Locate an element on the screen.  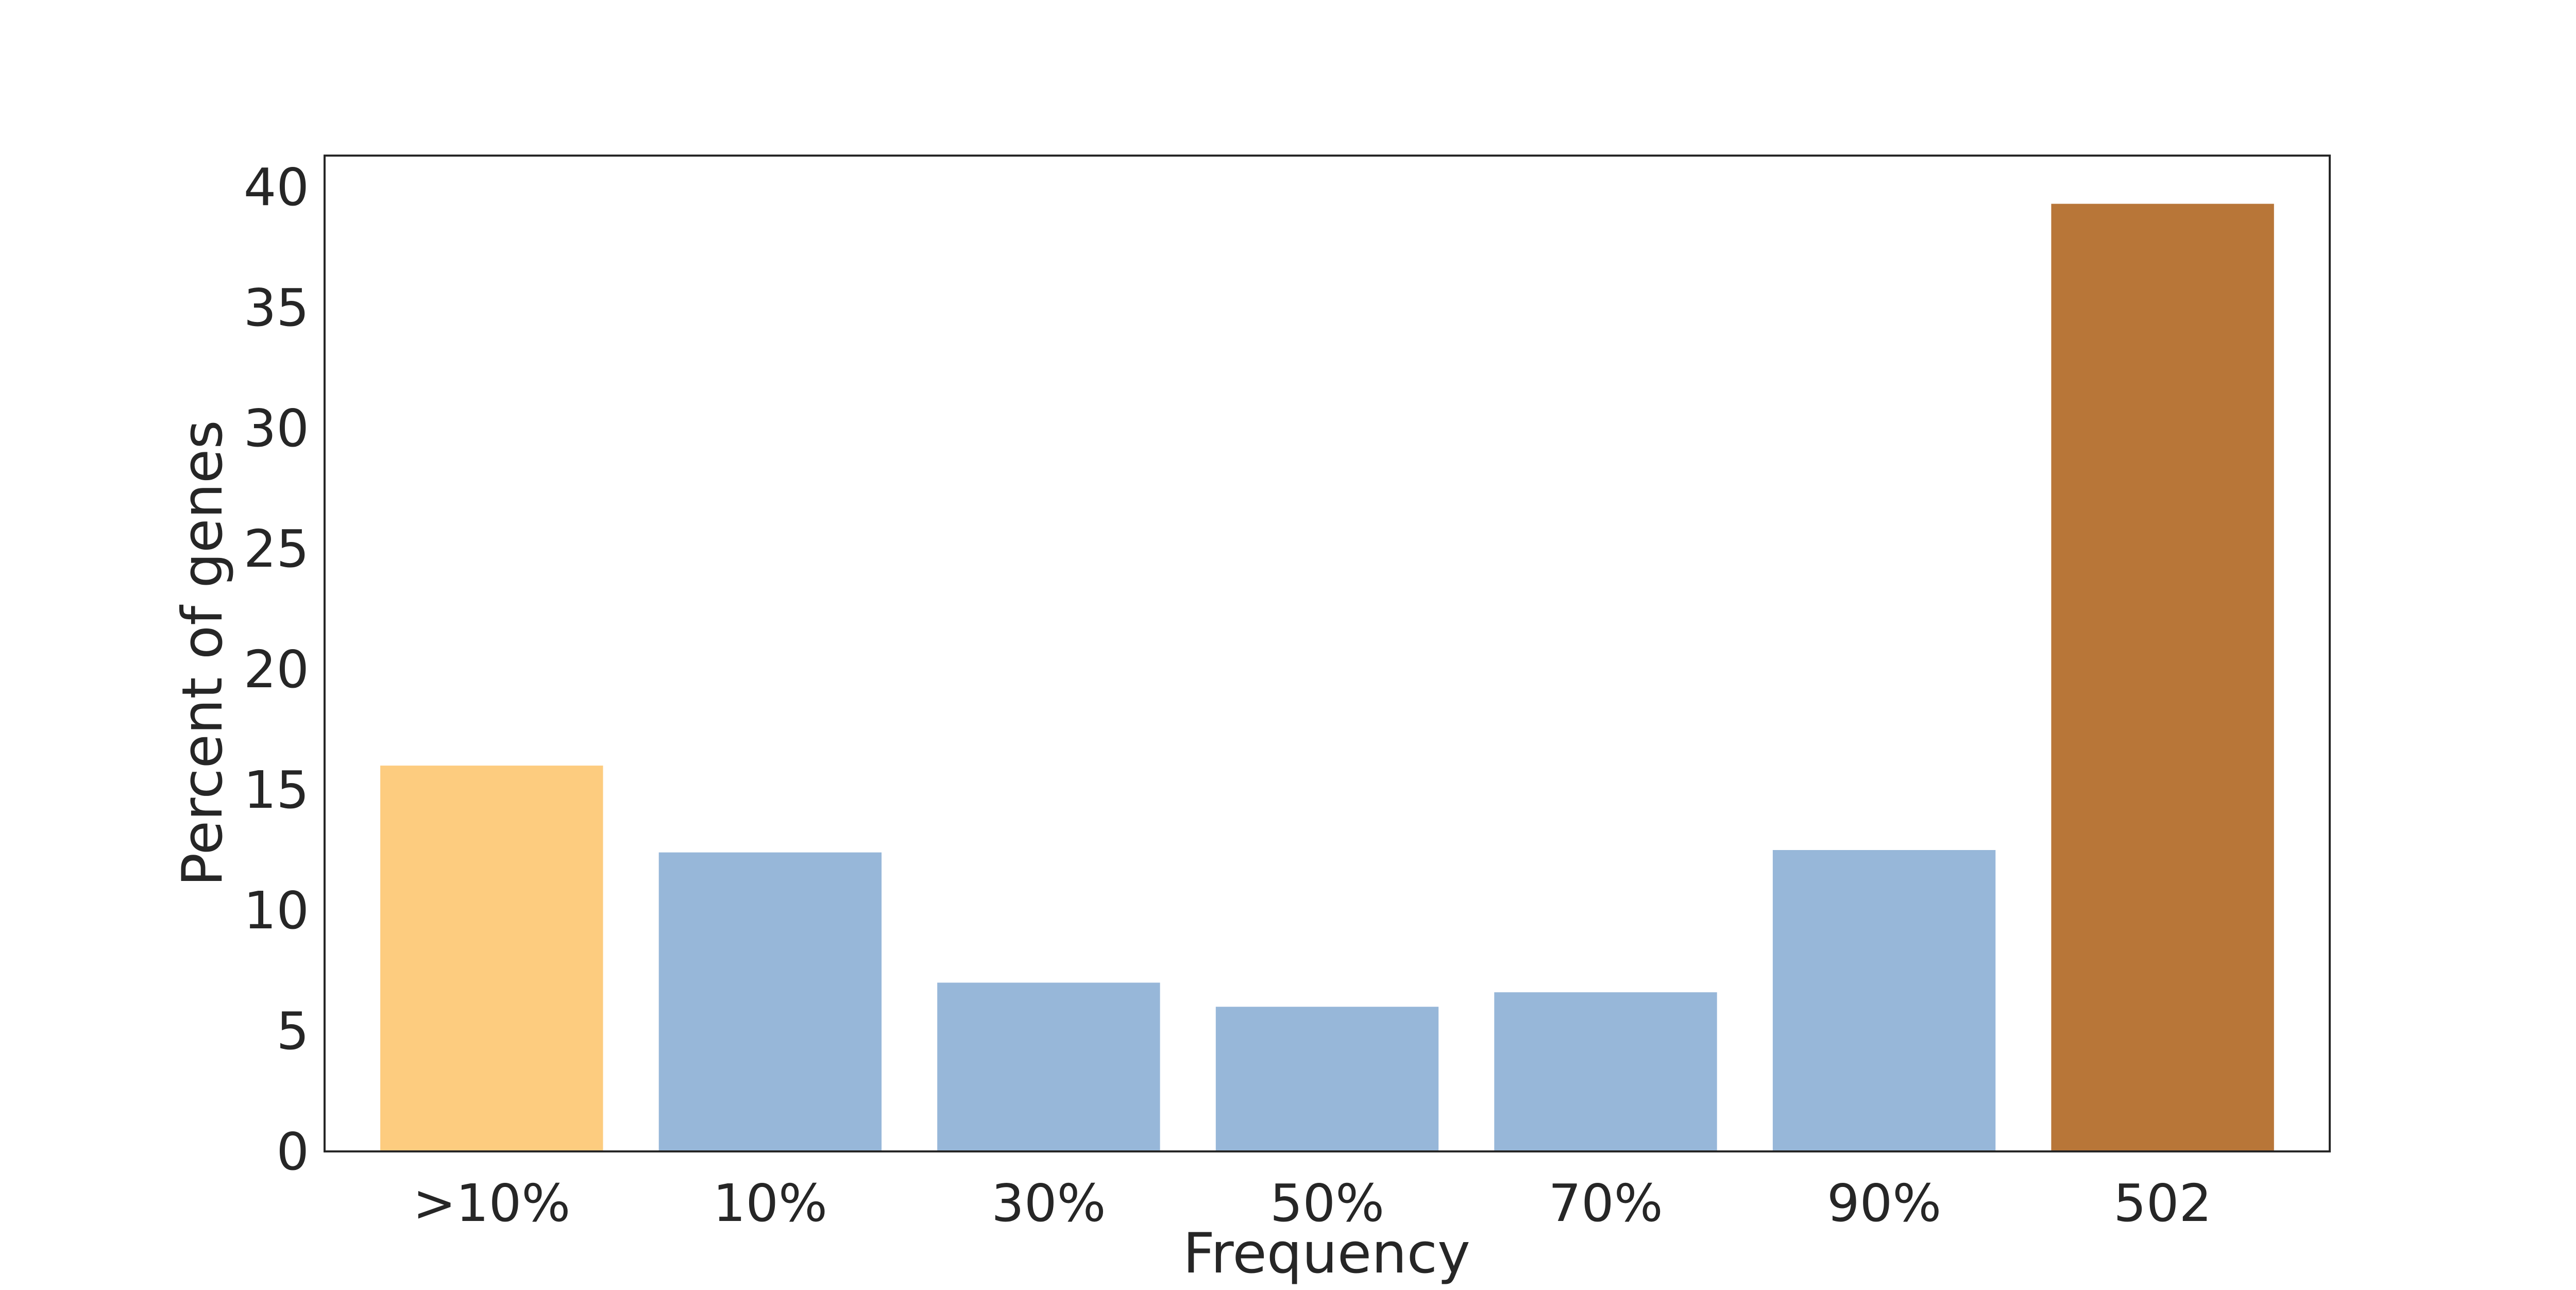
y-tick-label: 0 is located at coordinates (292, 1152).